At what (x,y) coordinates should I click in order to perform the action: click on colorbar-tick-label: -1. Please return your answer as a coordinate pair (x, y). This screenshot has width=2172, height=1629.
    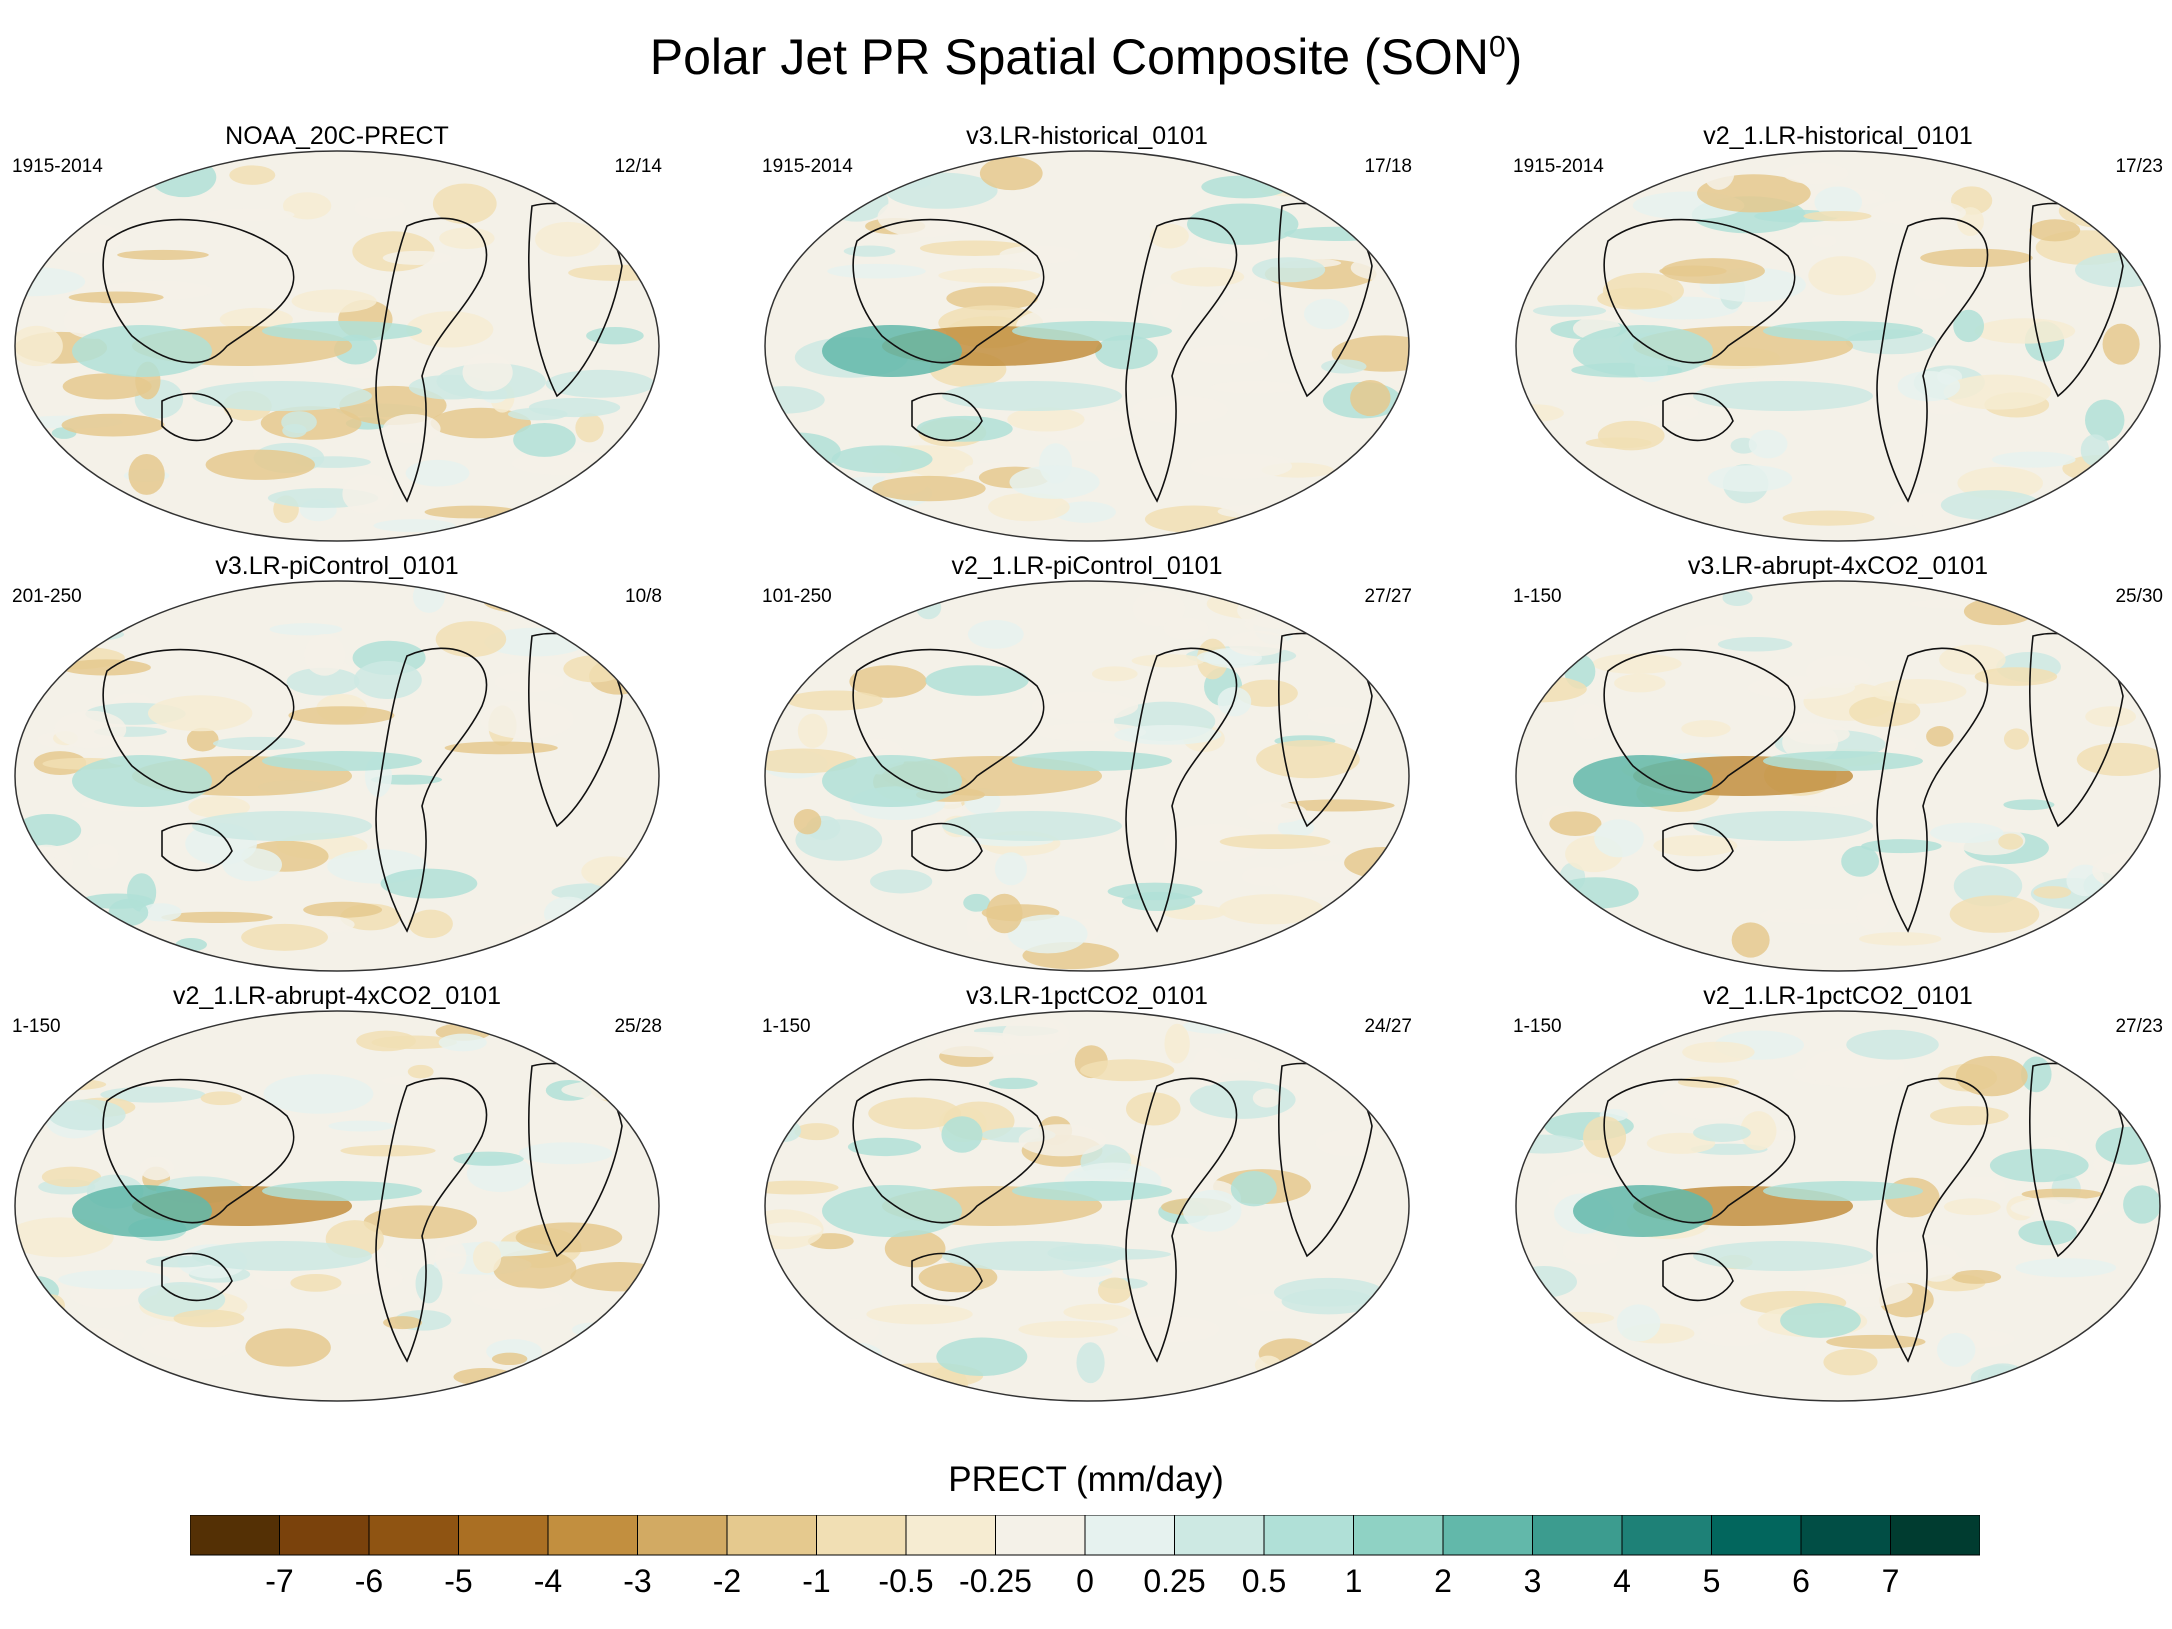
    Looking at the image, I should click on (816, 1581).